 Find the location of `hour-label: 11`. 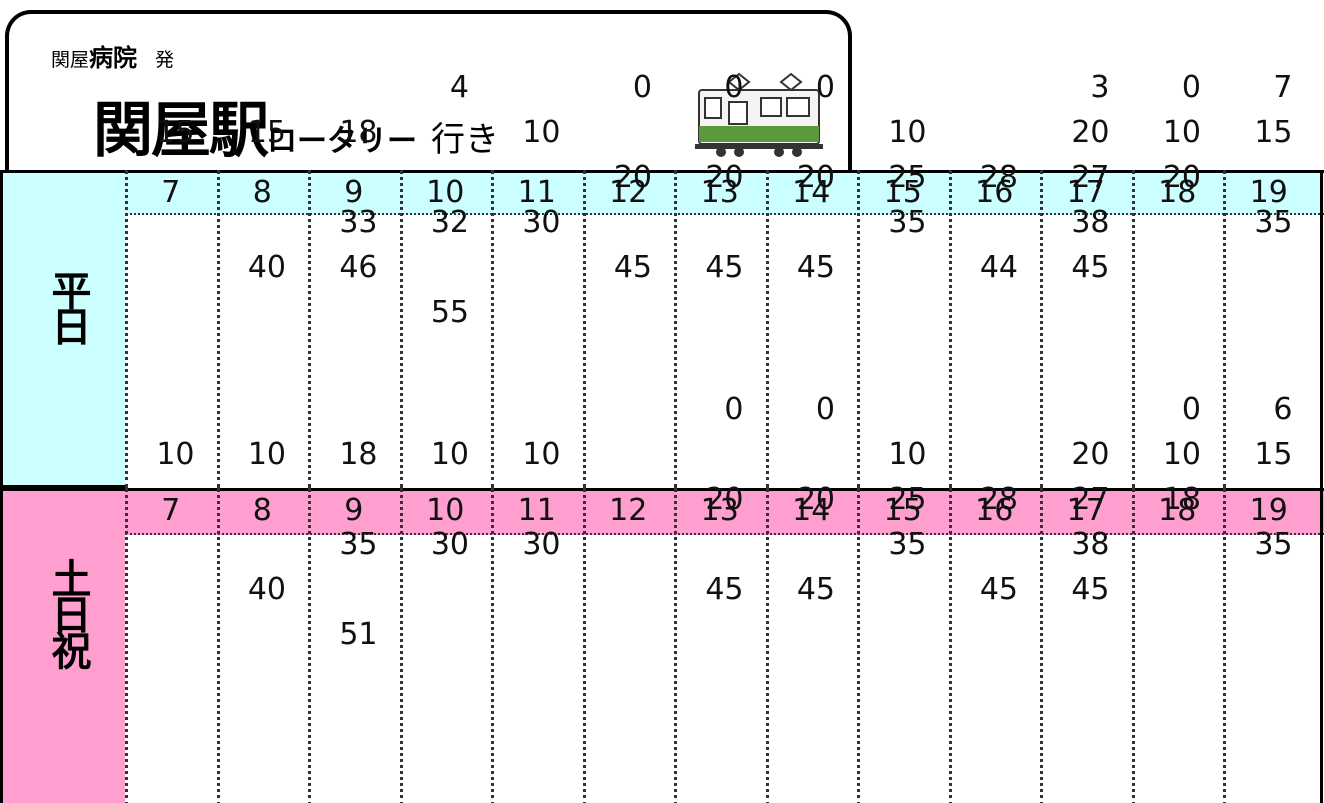

hour-label: 11 is located at coordinates (536, 510).